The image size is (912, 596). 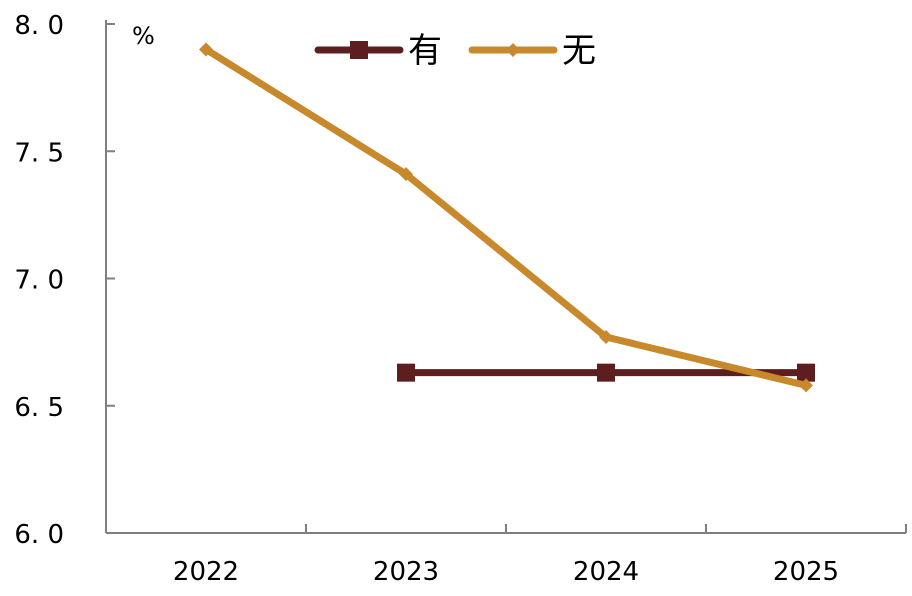 I want to click on y-tick-label: 6. 5, so click(x=39, y=408).